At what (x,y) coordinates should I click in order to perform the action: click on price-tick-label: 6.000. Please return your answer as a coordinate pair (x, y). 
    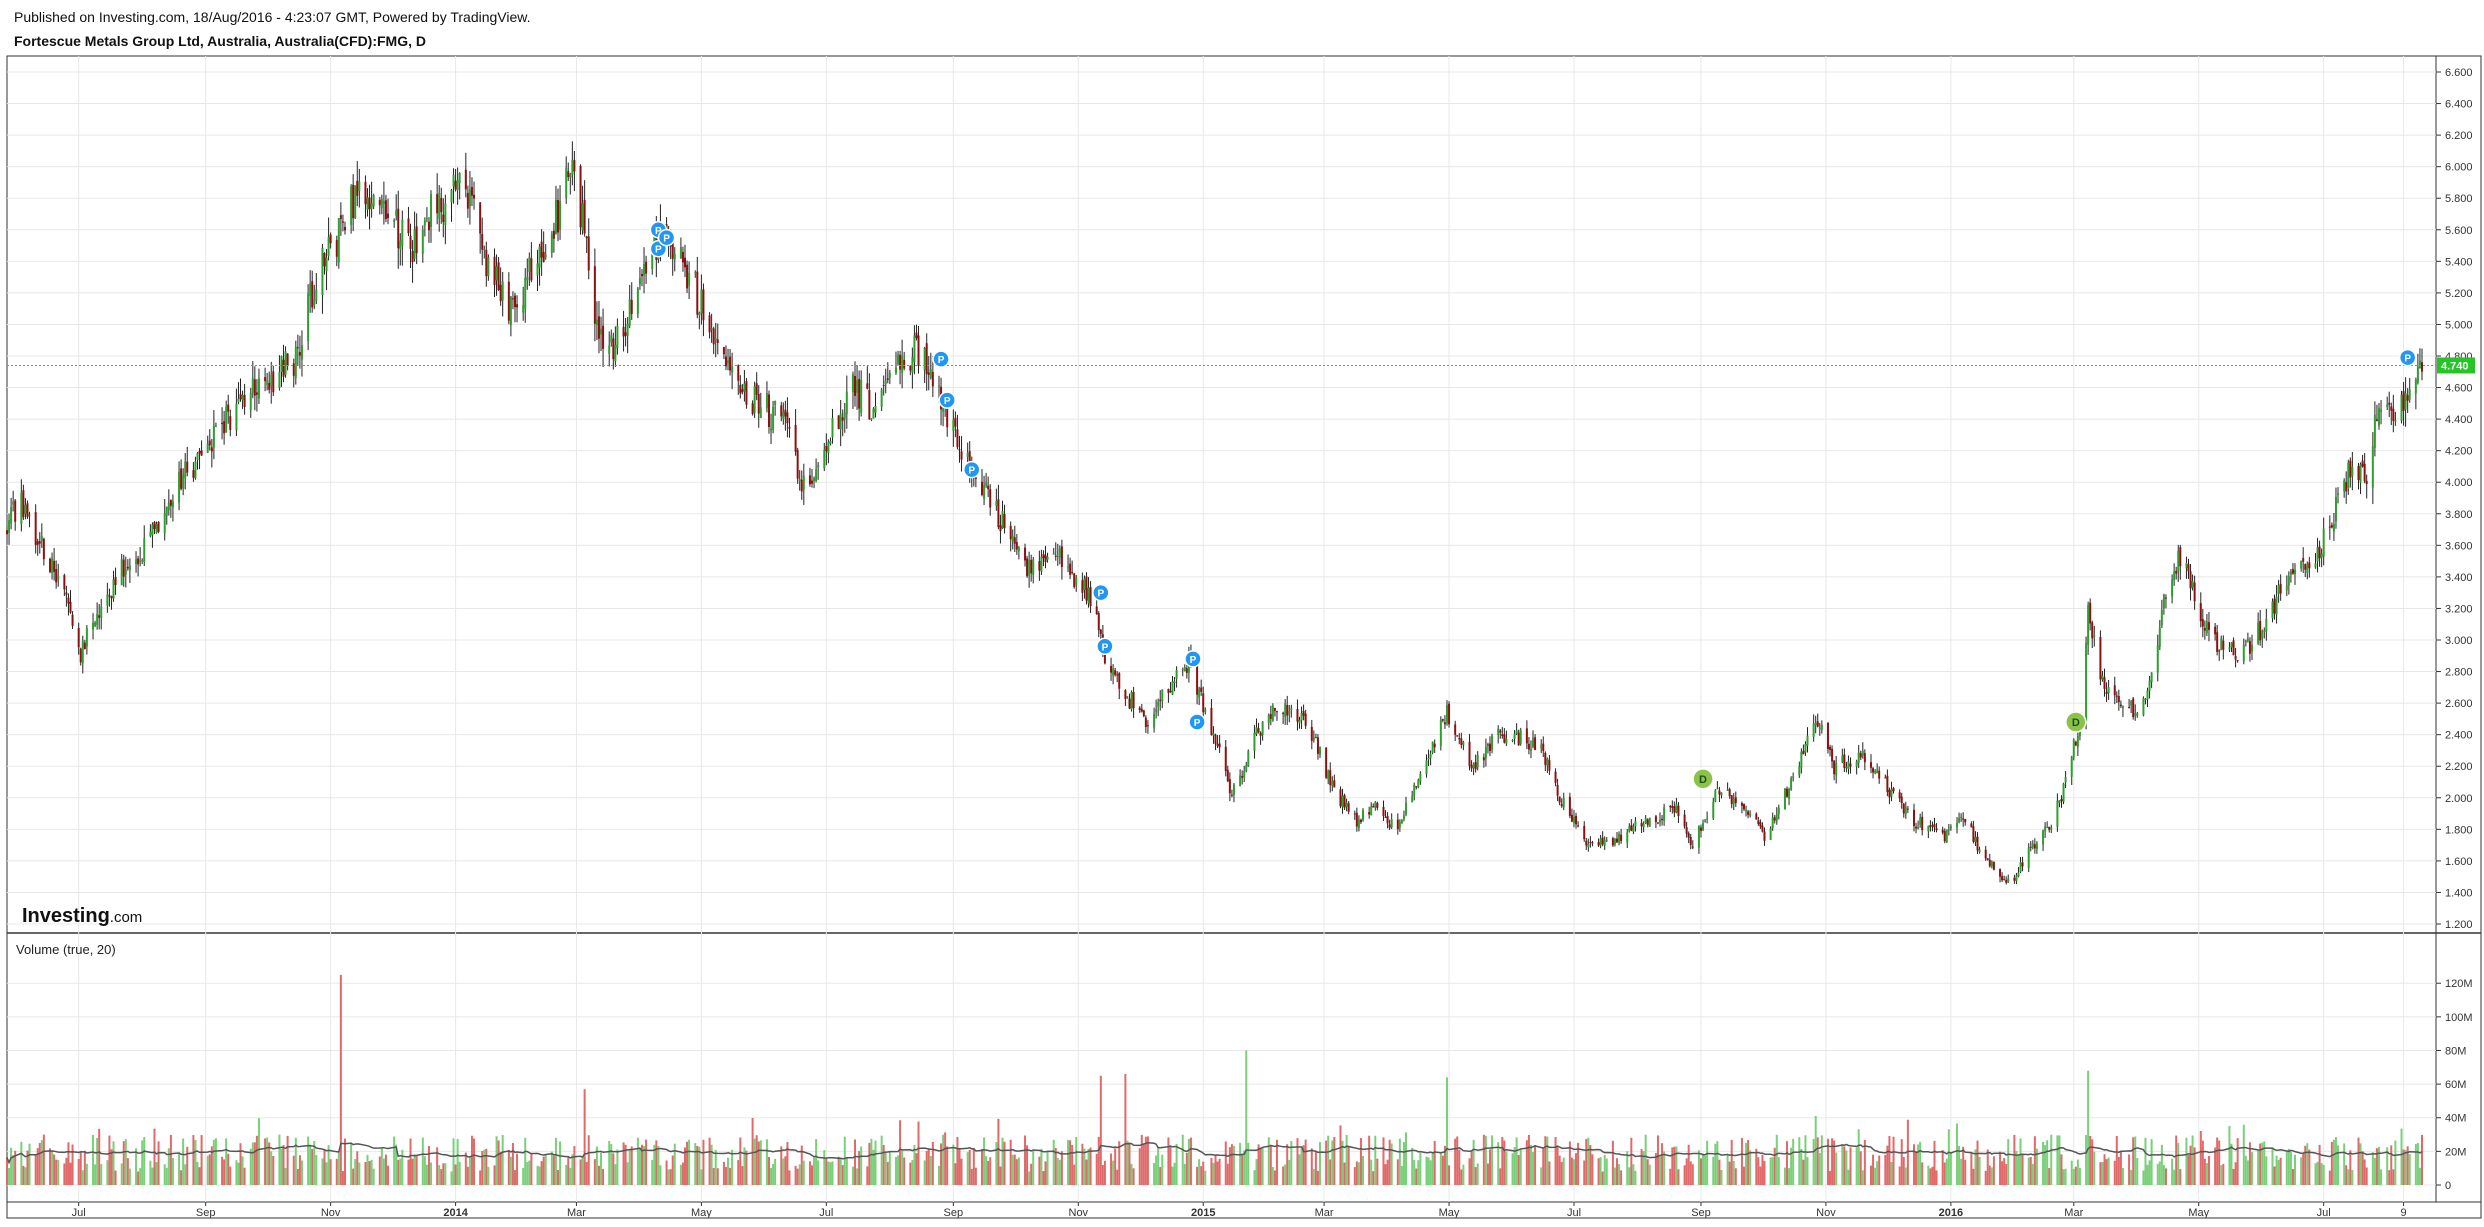
    Looking at the image, I should click on (2459, 168).